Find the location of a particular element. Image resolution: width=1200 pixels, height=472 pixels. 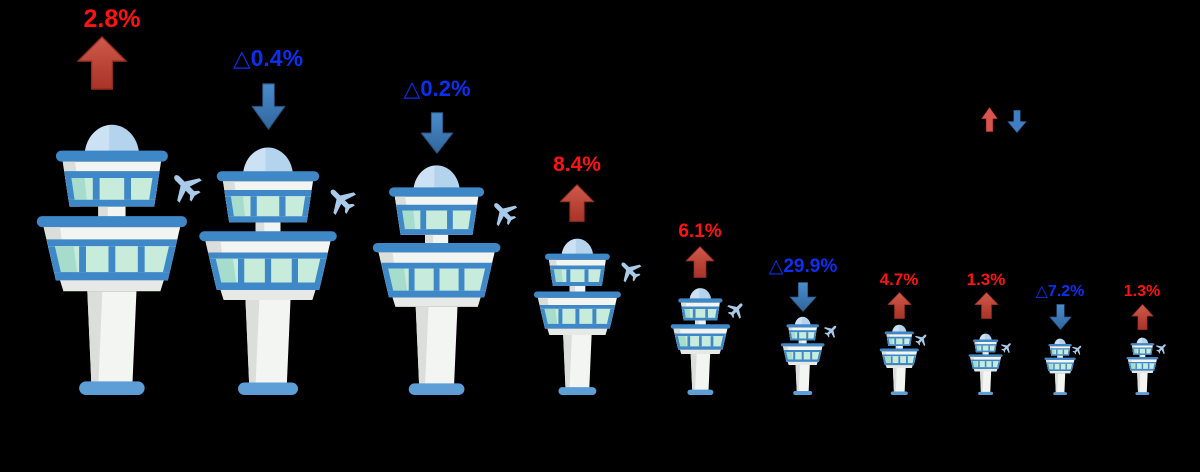

up-arrow-8-glyph is located at coordinates (986, 305).